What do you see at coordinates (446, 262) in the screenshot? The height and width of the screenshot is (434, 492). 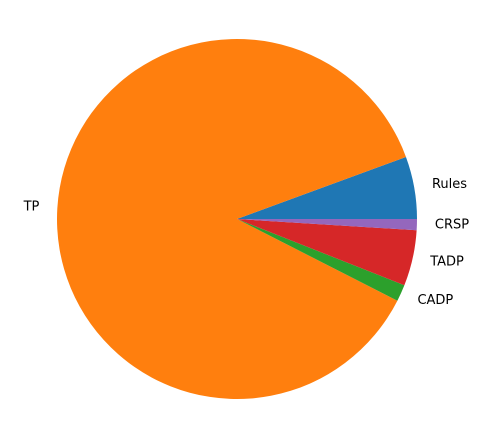 I see `pie-label-tadp: TADP` at bounding box center [446, 262].